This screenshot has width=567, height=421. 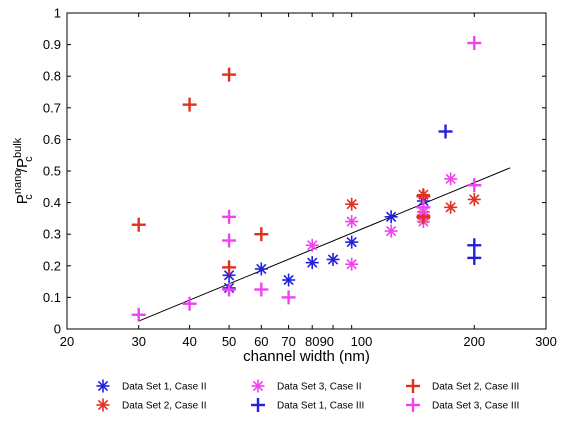 What do you see at coordinates (164, 387) in the screenshot?
I see `legend-label: Data Set 1, Case II` at bounding box center [164, 387].